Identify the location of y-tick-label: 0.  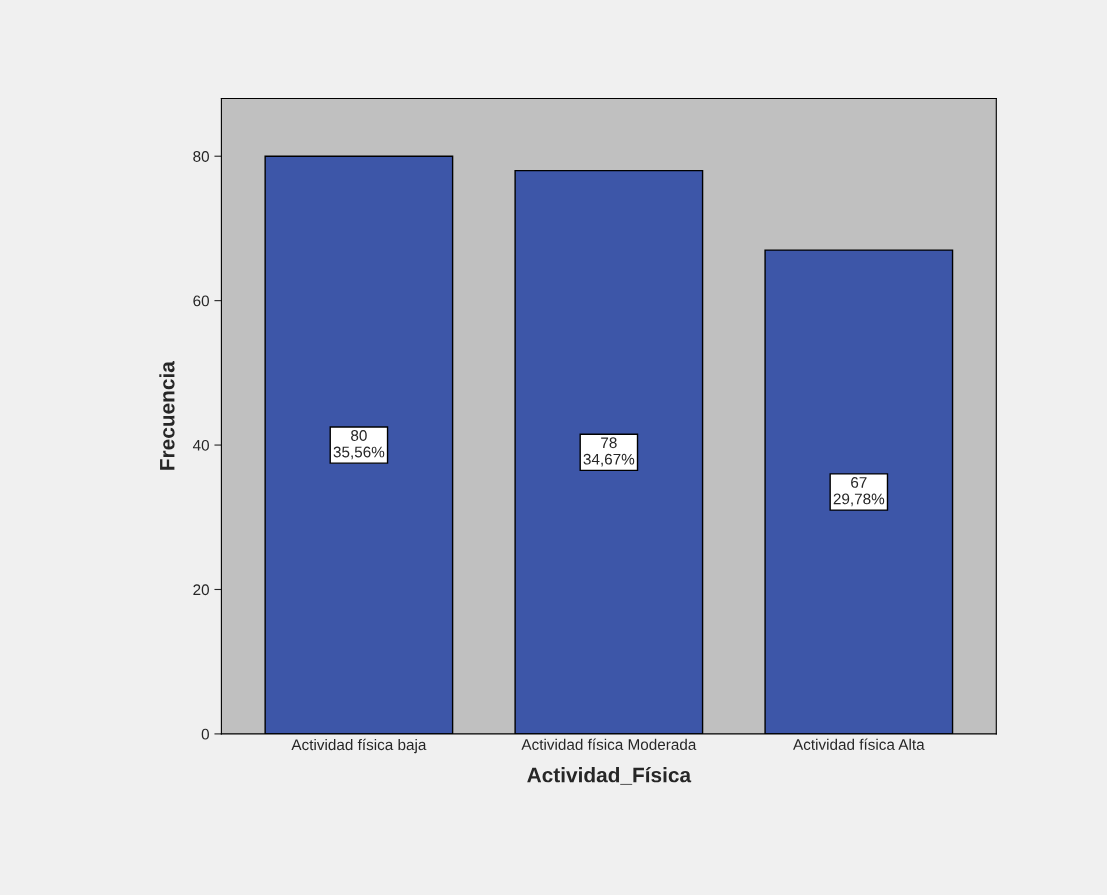
(205, 734).